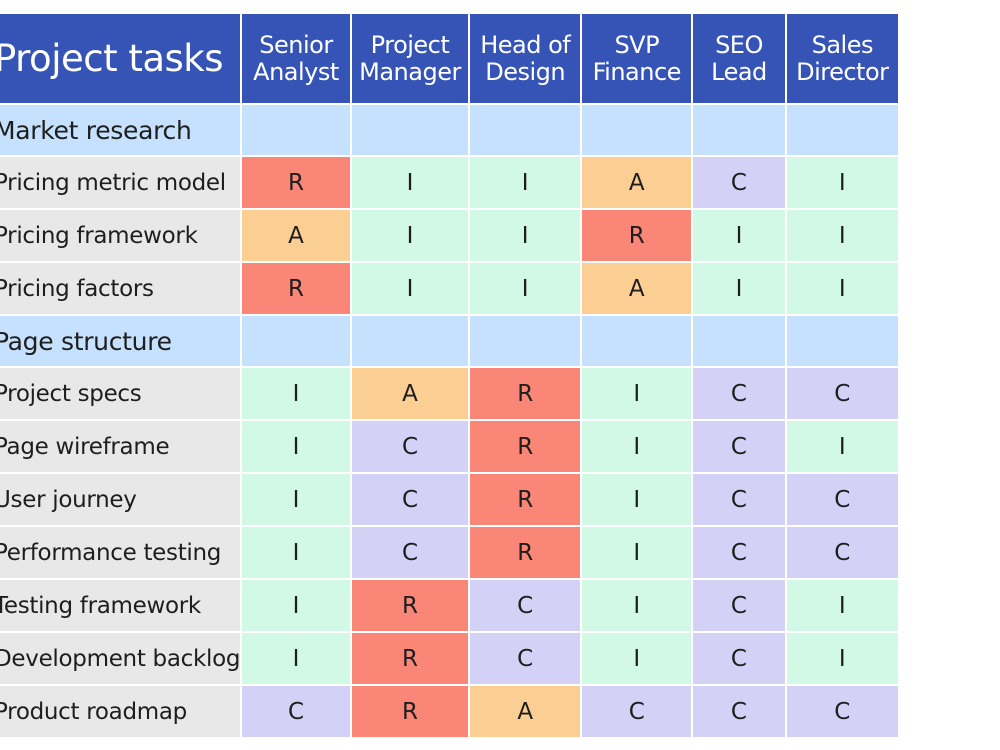 This screenshot has width=1000, height=750. I want to click on role-header-line: Project, so click(410, 44).